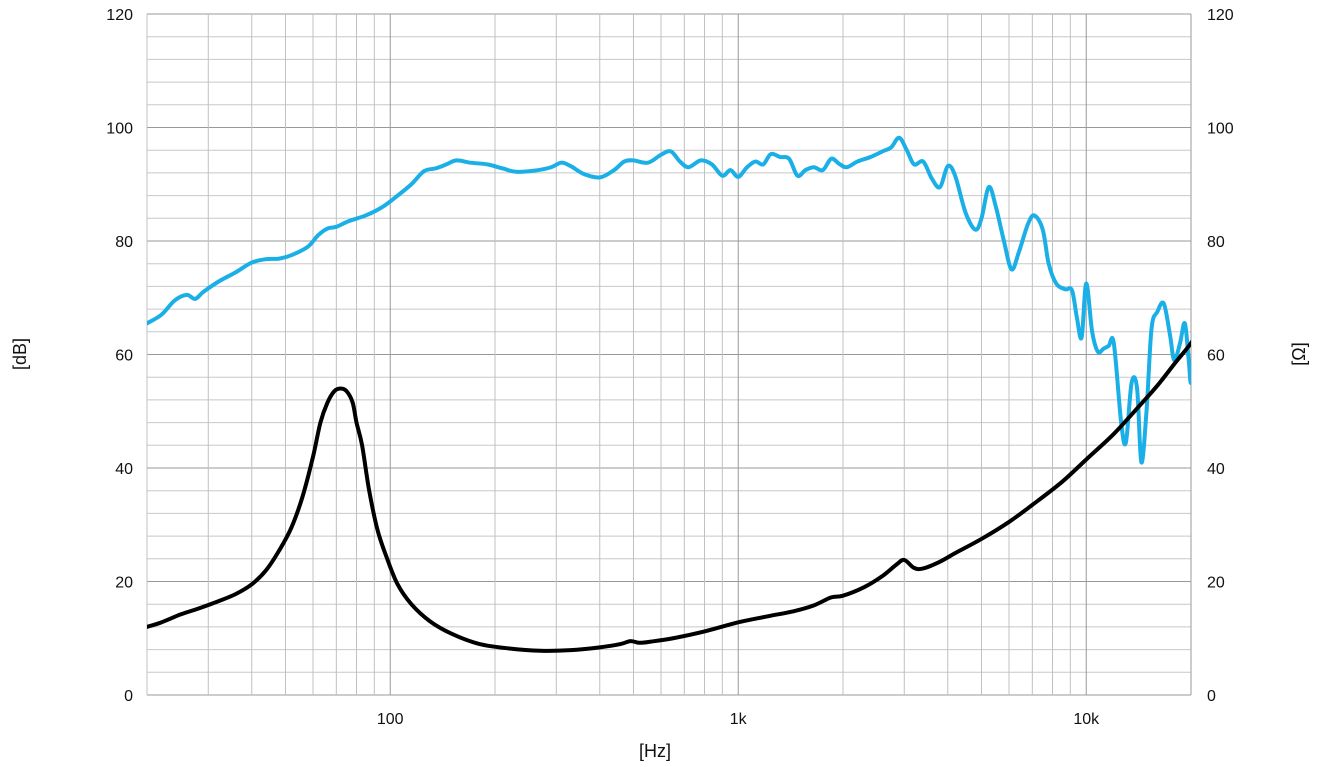 The image size is (1324, 767). Describe the element at coordinates (655, 751) in the screenshot. I see `x-axis-title: [Hz]` at that location.